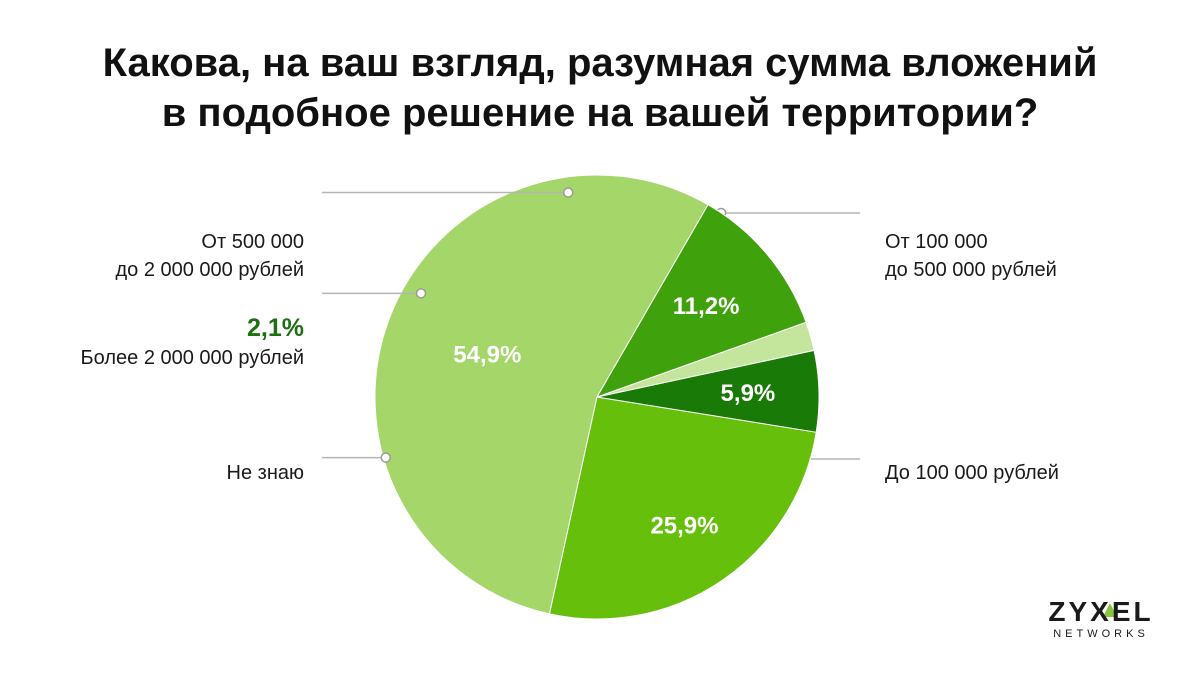 The width and height of the screenshot is (1200, 673). I want to click on slice-value-label-s21: 2,1%, so click(275, 328).